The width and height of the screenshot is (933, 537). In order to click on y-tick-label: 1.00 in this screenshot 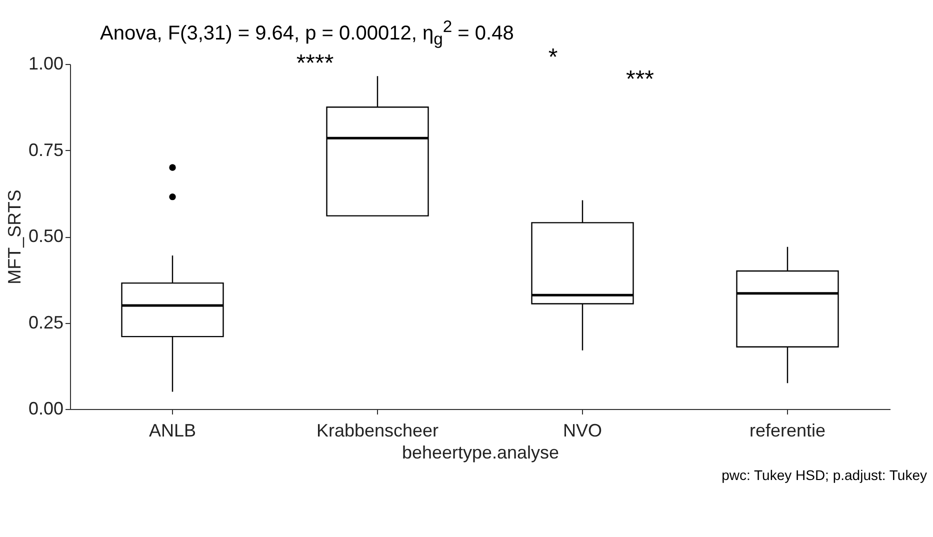, I will do `click(46, 64)`.